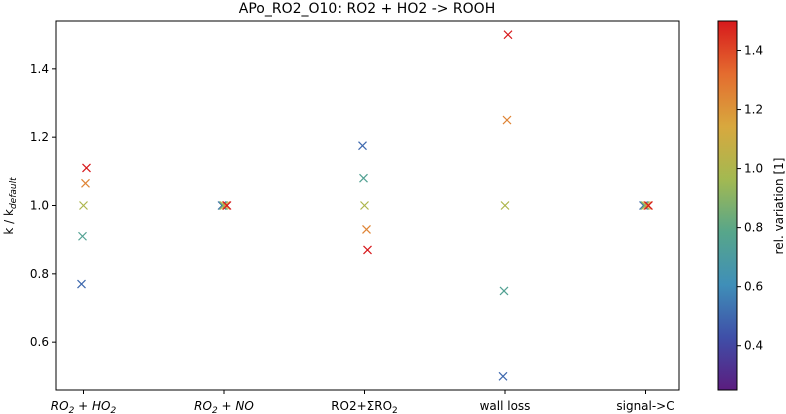  I want to click on y-tick: 0.6, so click(43, 342).